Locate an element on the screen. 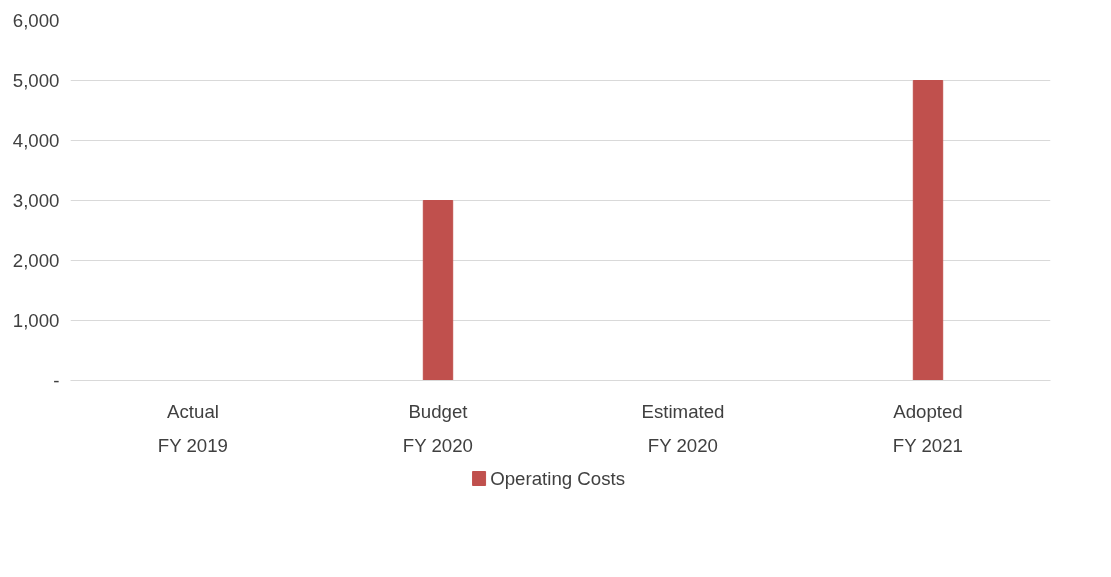 Image resolution: width=1111 pixels, height=577 pixels. y-tick-label: 4,000 is located at coordinates (36, 140).